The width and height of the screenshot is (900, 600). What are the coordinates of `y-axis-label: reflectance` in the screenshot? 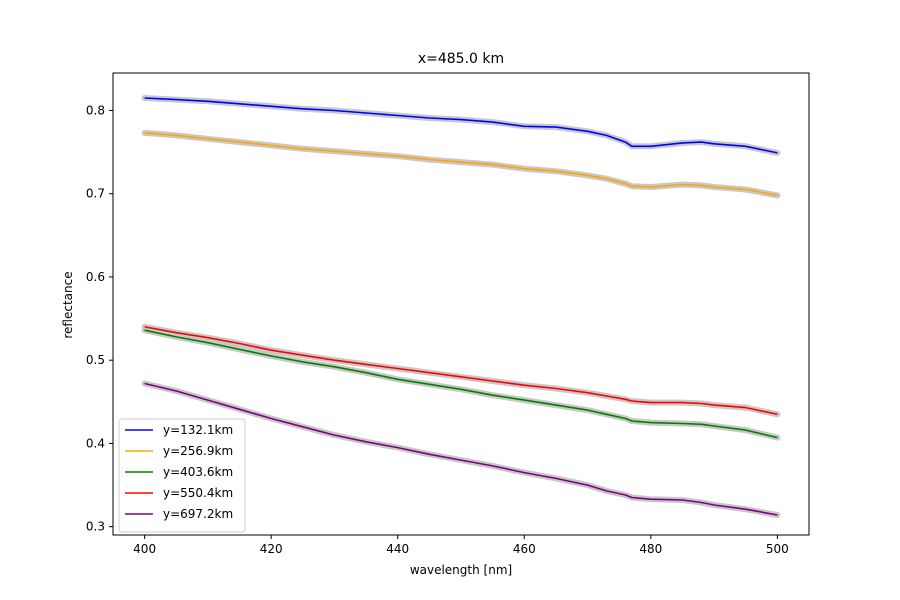 It's located at (68, 304).